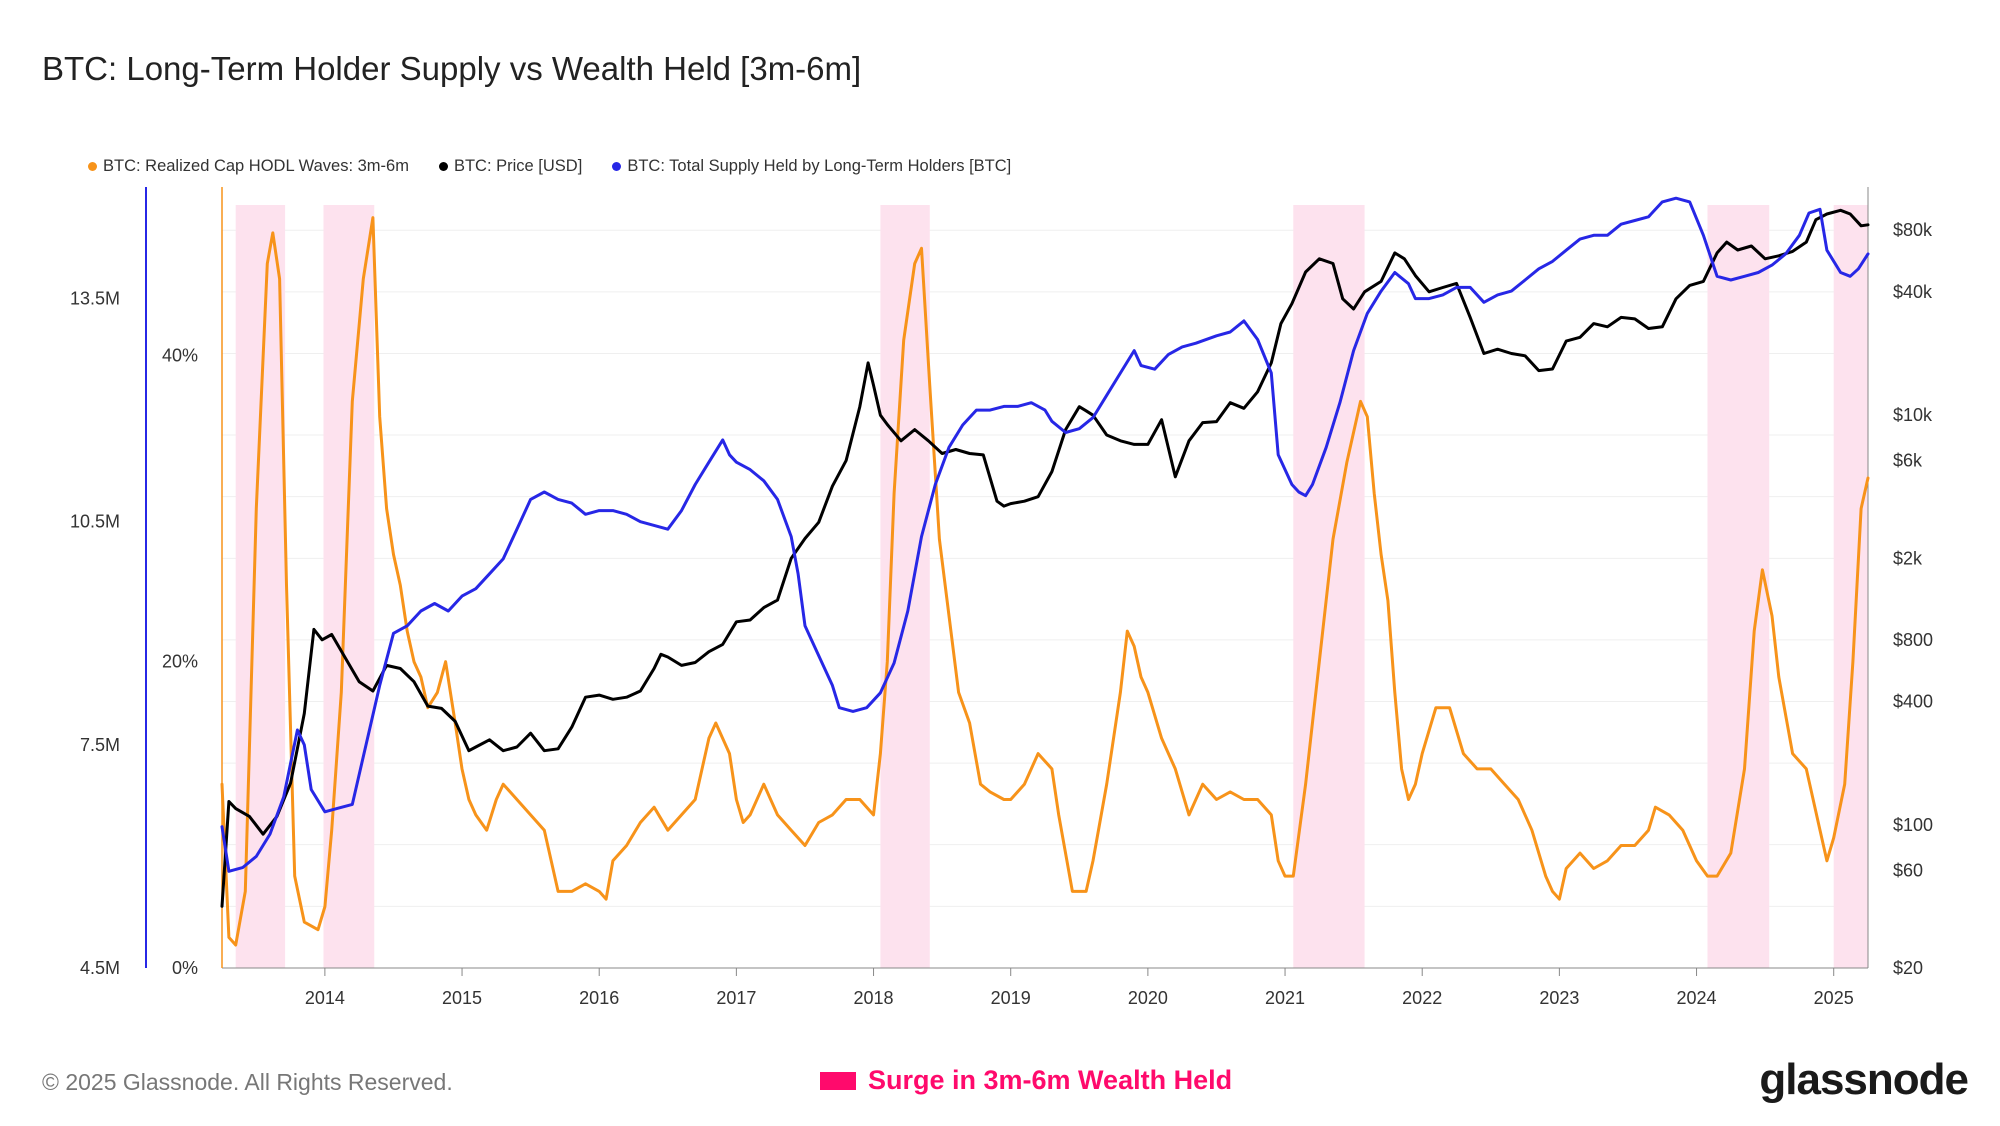 The image size is (2000, 1126). I want to click on highlight-key: Surge in 3m-6m Wealth Held, so click(1026, 1080).